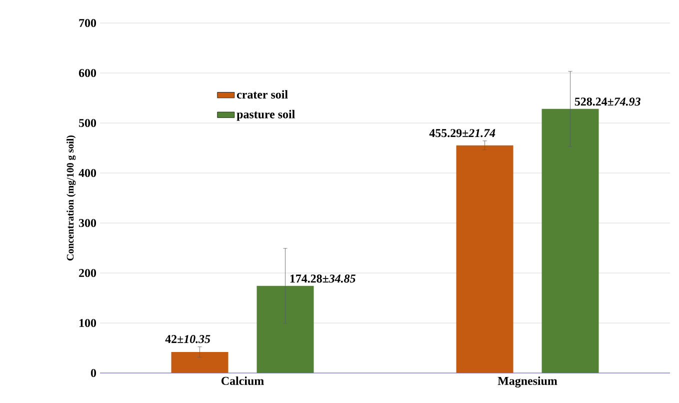 The height and width of the screenshot is (403, 679). Describe the element at coordinates (265, 115) in the screenshot. I see `legend-label: pasture soil` at that location.